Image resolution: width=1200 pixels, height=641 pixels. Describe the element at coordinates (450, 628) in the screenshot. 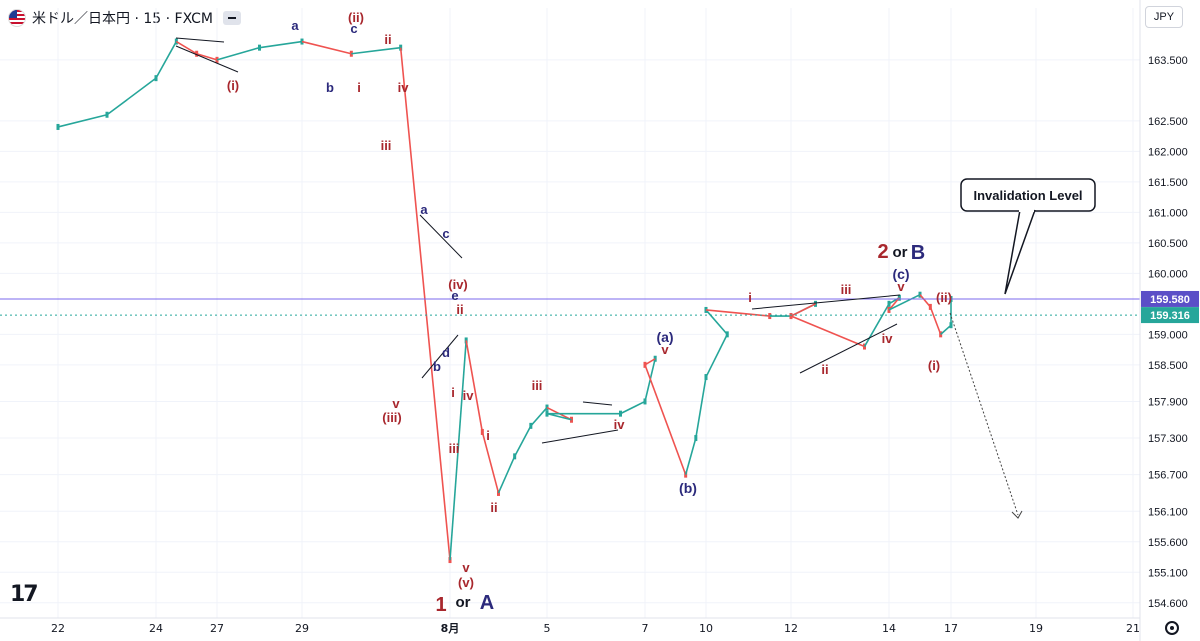

I see `x-tick-label: 8月` at that location.